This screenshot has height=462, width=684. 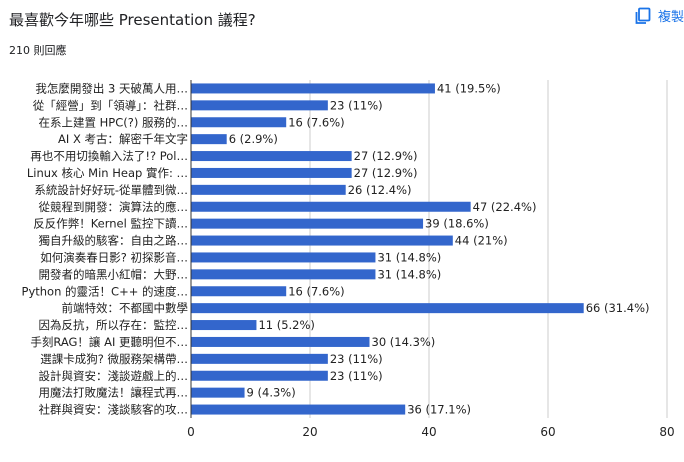 What do you see at coordinates (439, 410) in the screenshot?
I see `data-label: 36 (17.1%)` at bounding box center [439, 410].